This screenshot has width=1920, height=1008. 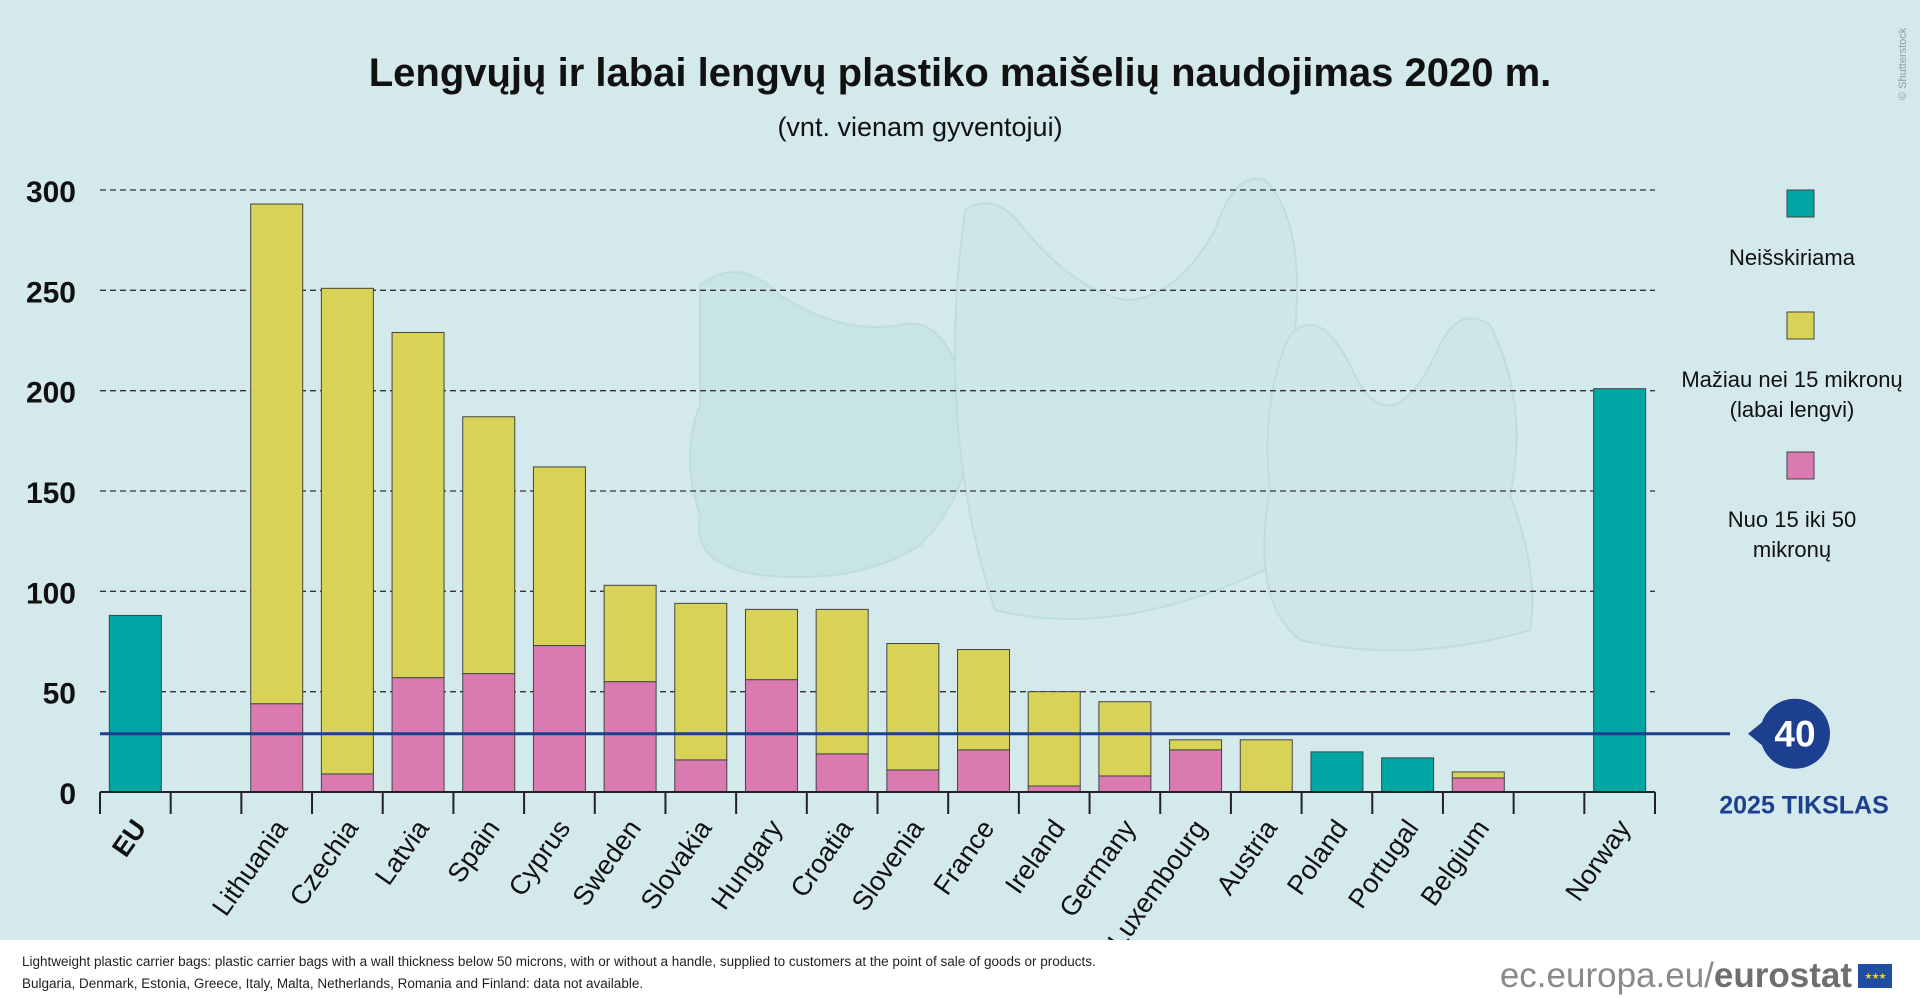 What do you see at coordinates (1317, 857) in the screenshot?
I see `x-tick-label: Poland` at bounding box center [1317, 857].